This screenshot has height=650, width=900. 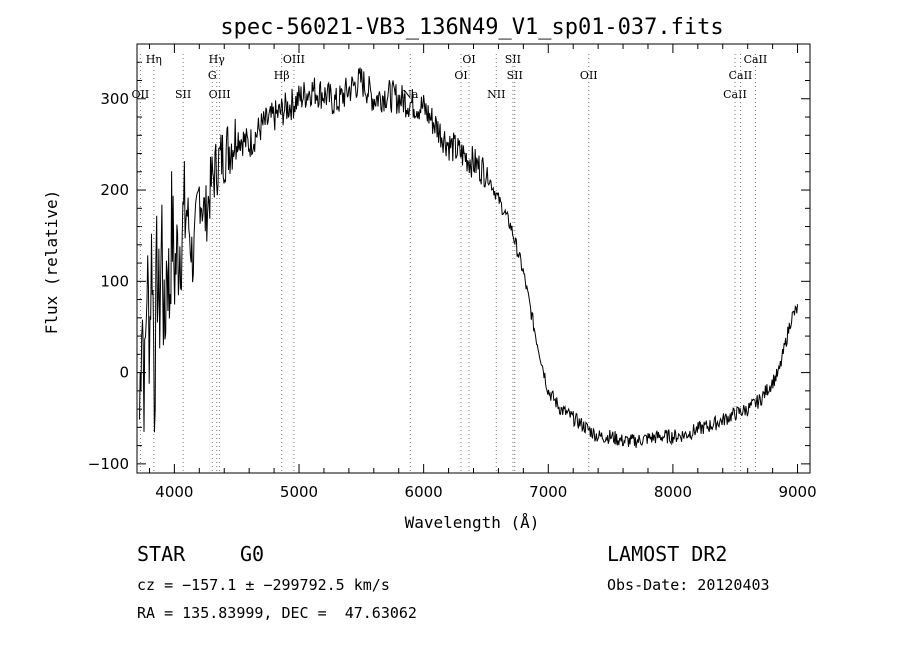 I want to click on x-tick-label: 6000, so click(x=424, y=492).